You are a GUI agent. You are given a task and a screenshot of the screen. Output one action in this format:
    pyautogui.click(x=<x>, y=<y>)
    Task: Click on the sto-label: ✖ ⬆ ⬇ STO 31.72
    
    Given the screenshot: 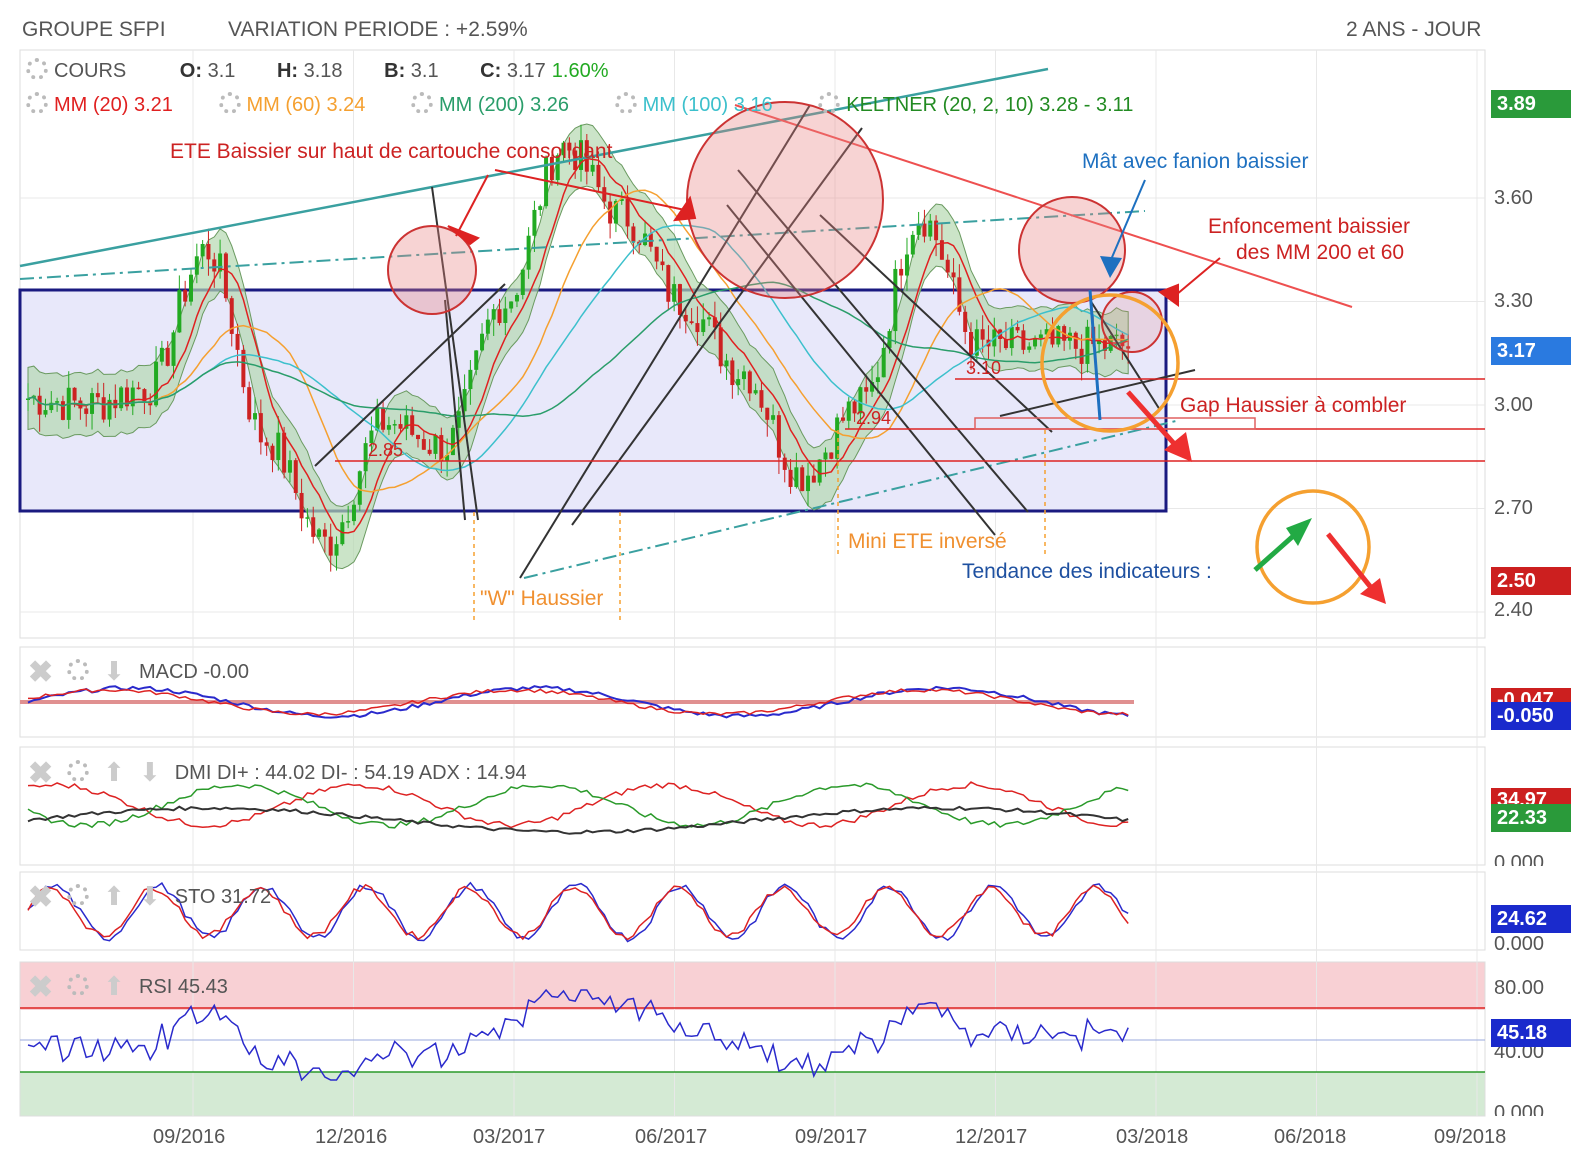 What is the action you would take?
    pyautogui.click(x=150, y=897)
    